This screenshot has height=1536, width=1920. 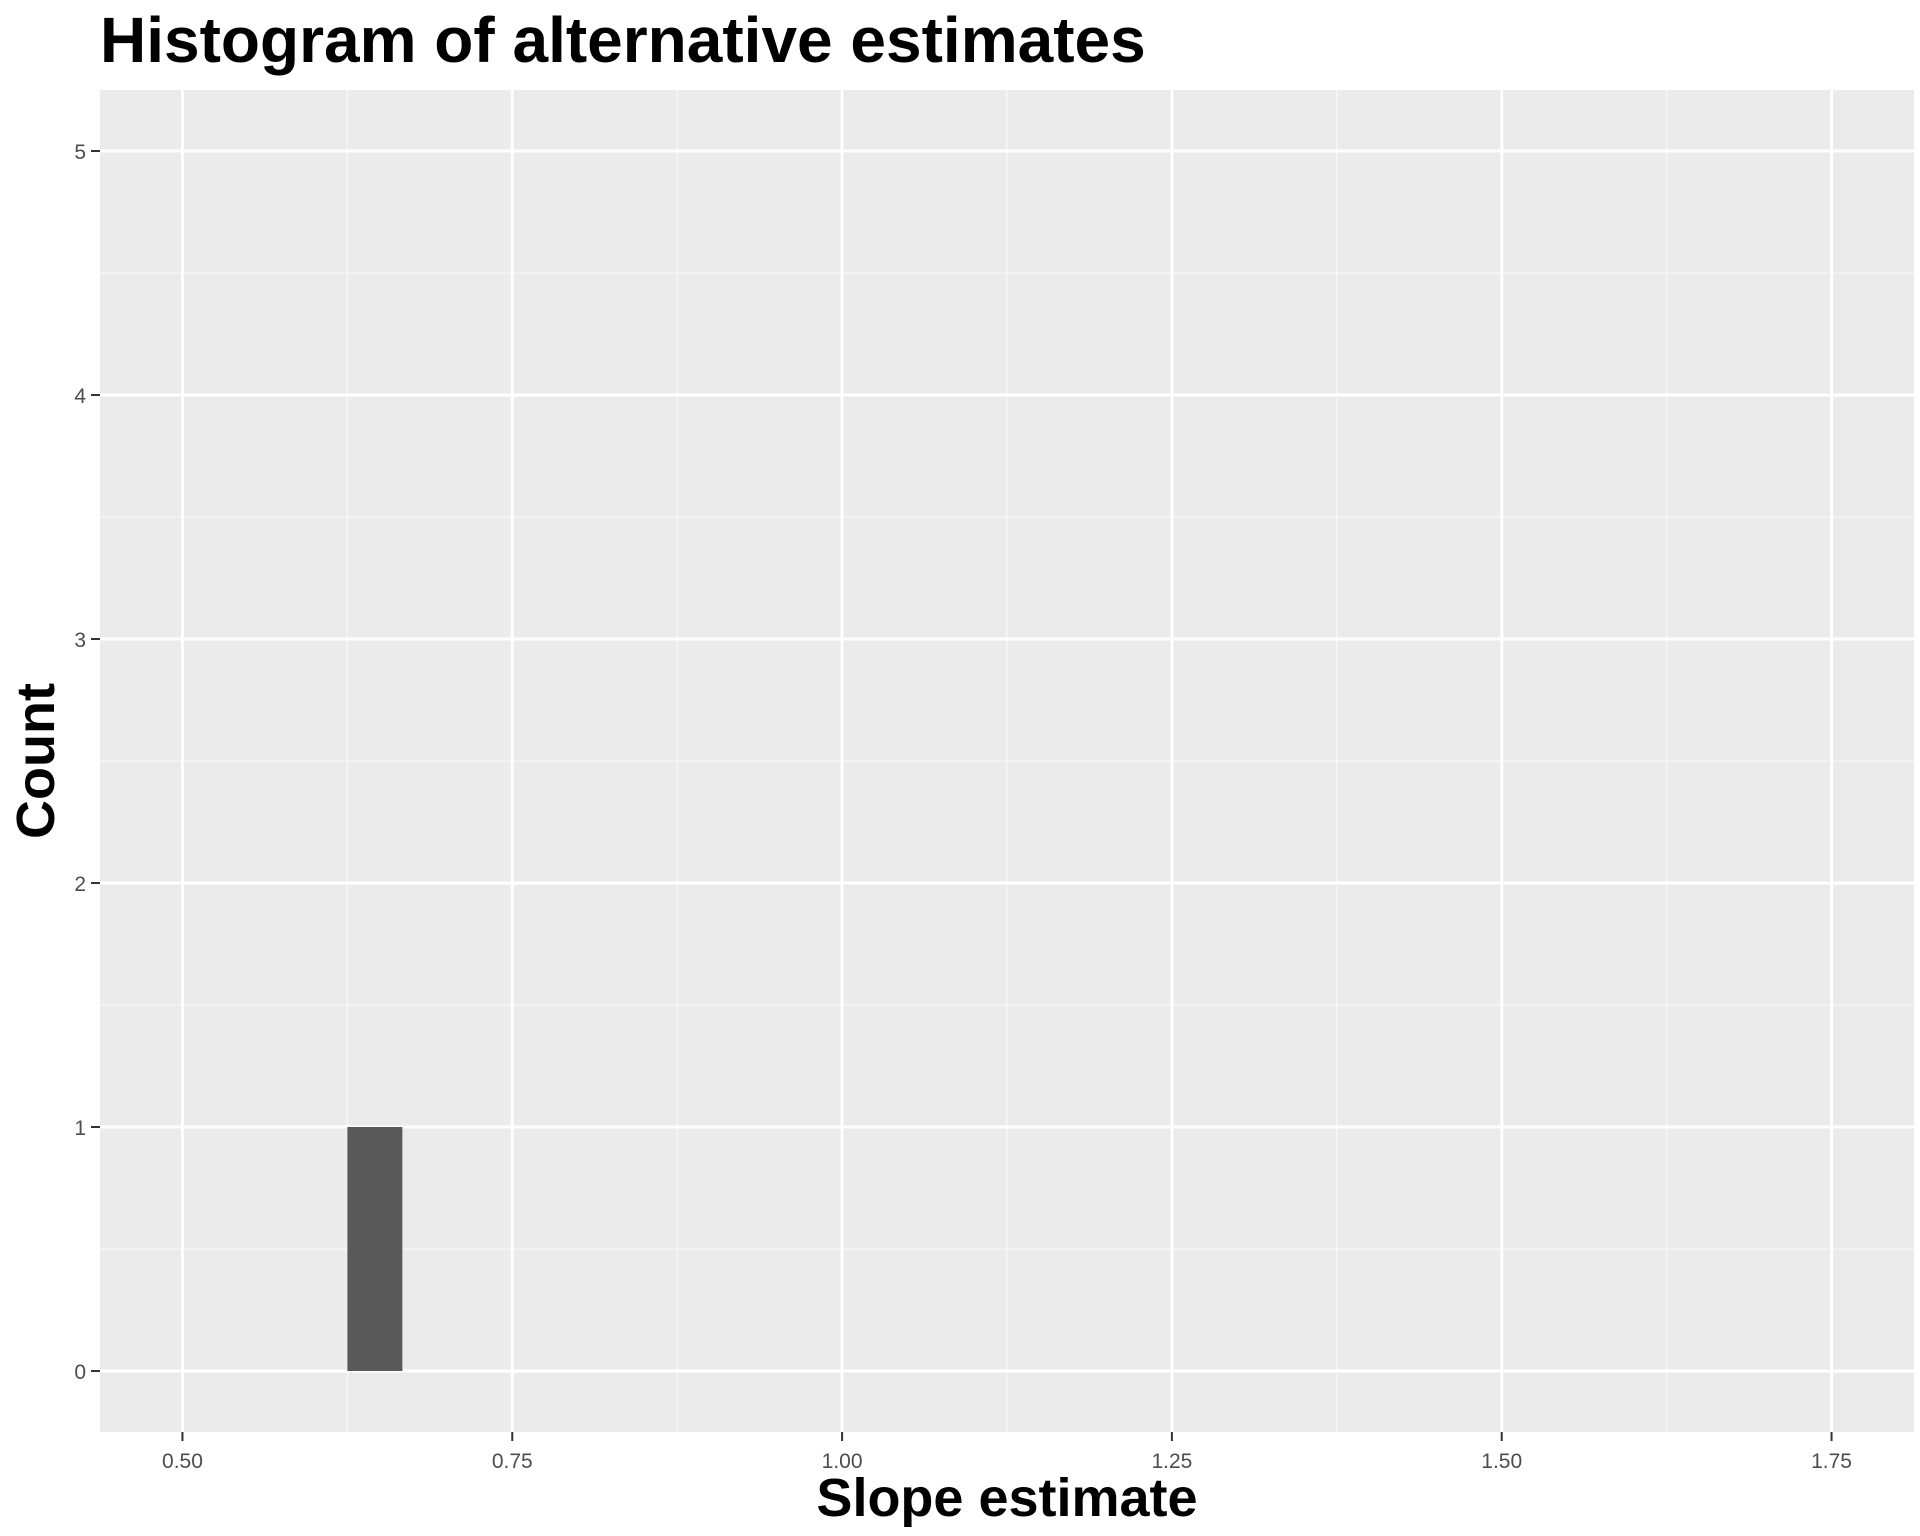 I want to click on x-axis-title: Slope estimate, so click(x=1006, y=1498).